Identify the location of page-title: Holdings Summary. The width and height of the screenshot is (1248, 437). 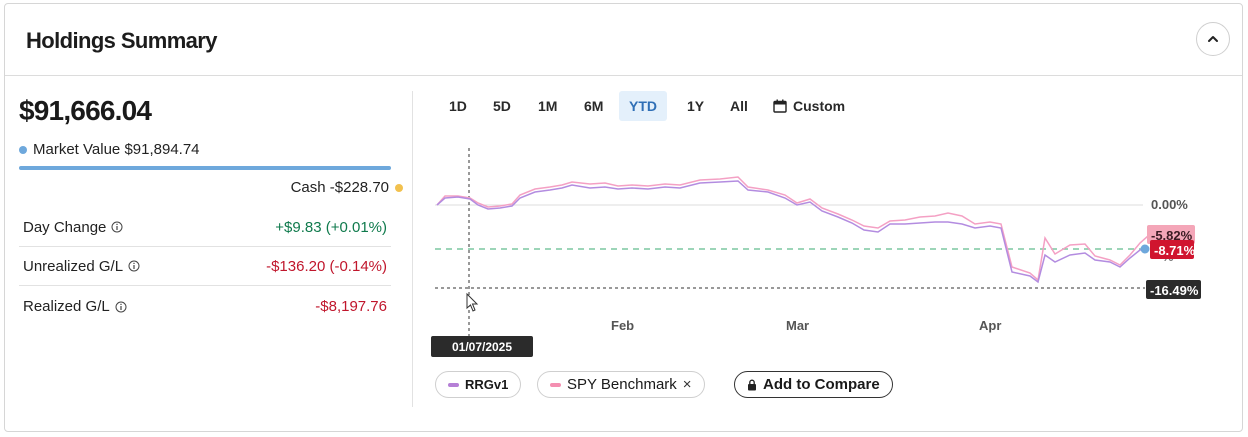
(121, 40).